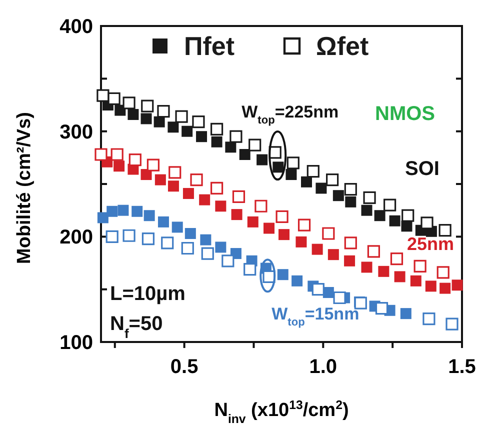 The width and height of the screenshot is (479, 425). I want to click on annotation: L=10µm, so click(148, 294).